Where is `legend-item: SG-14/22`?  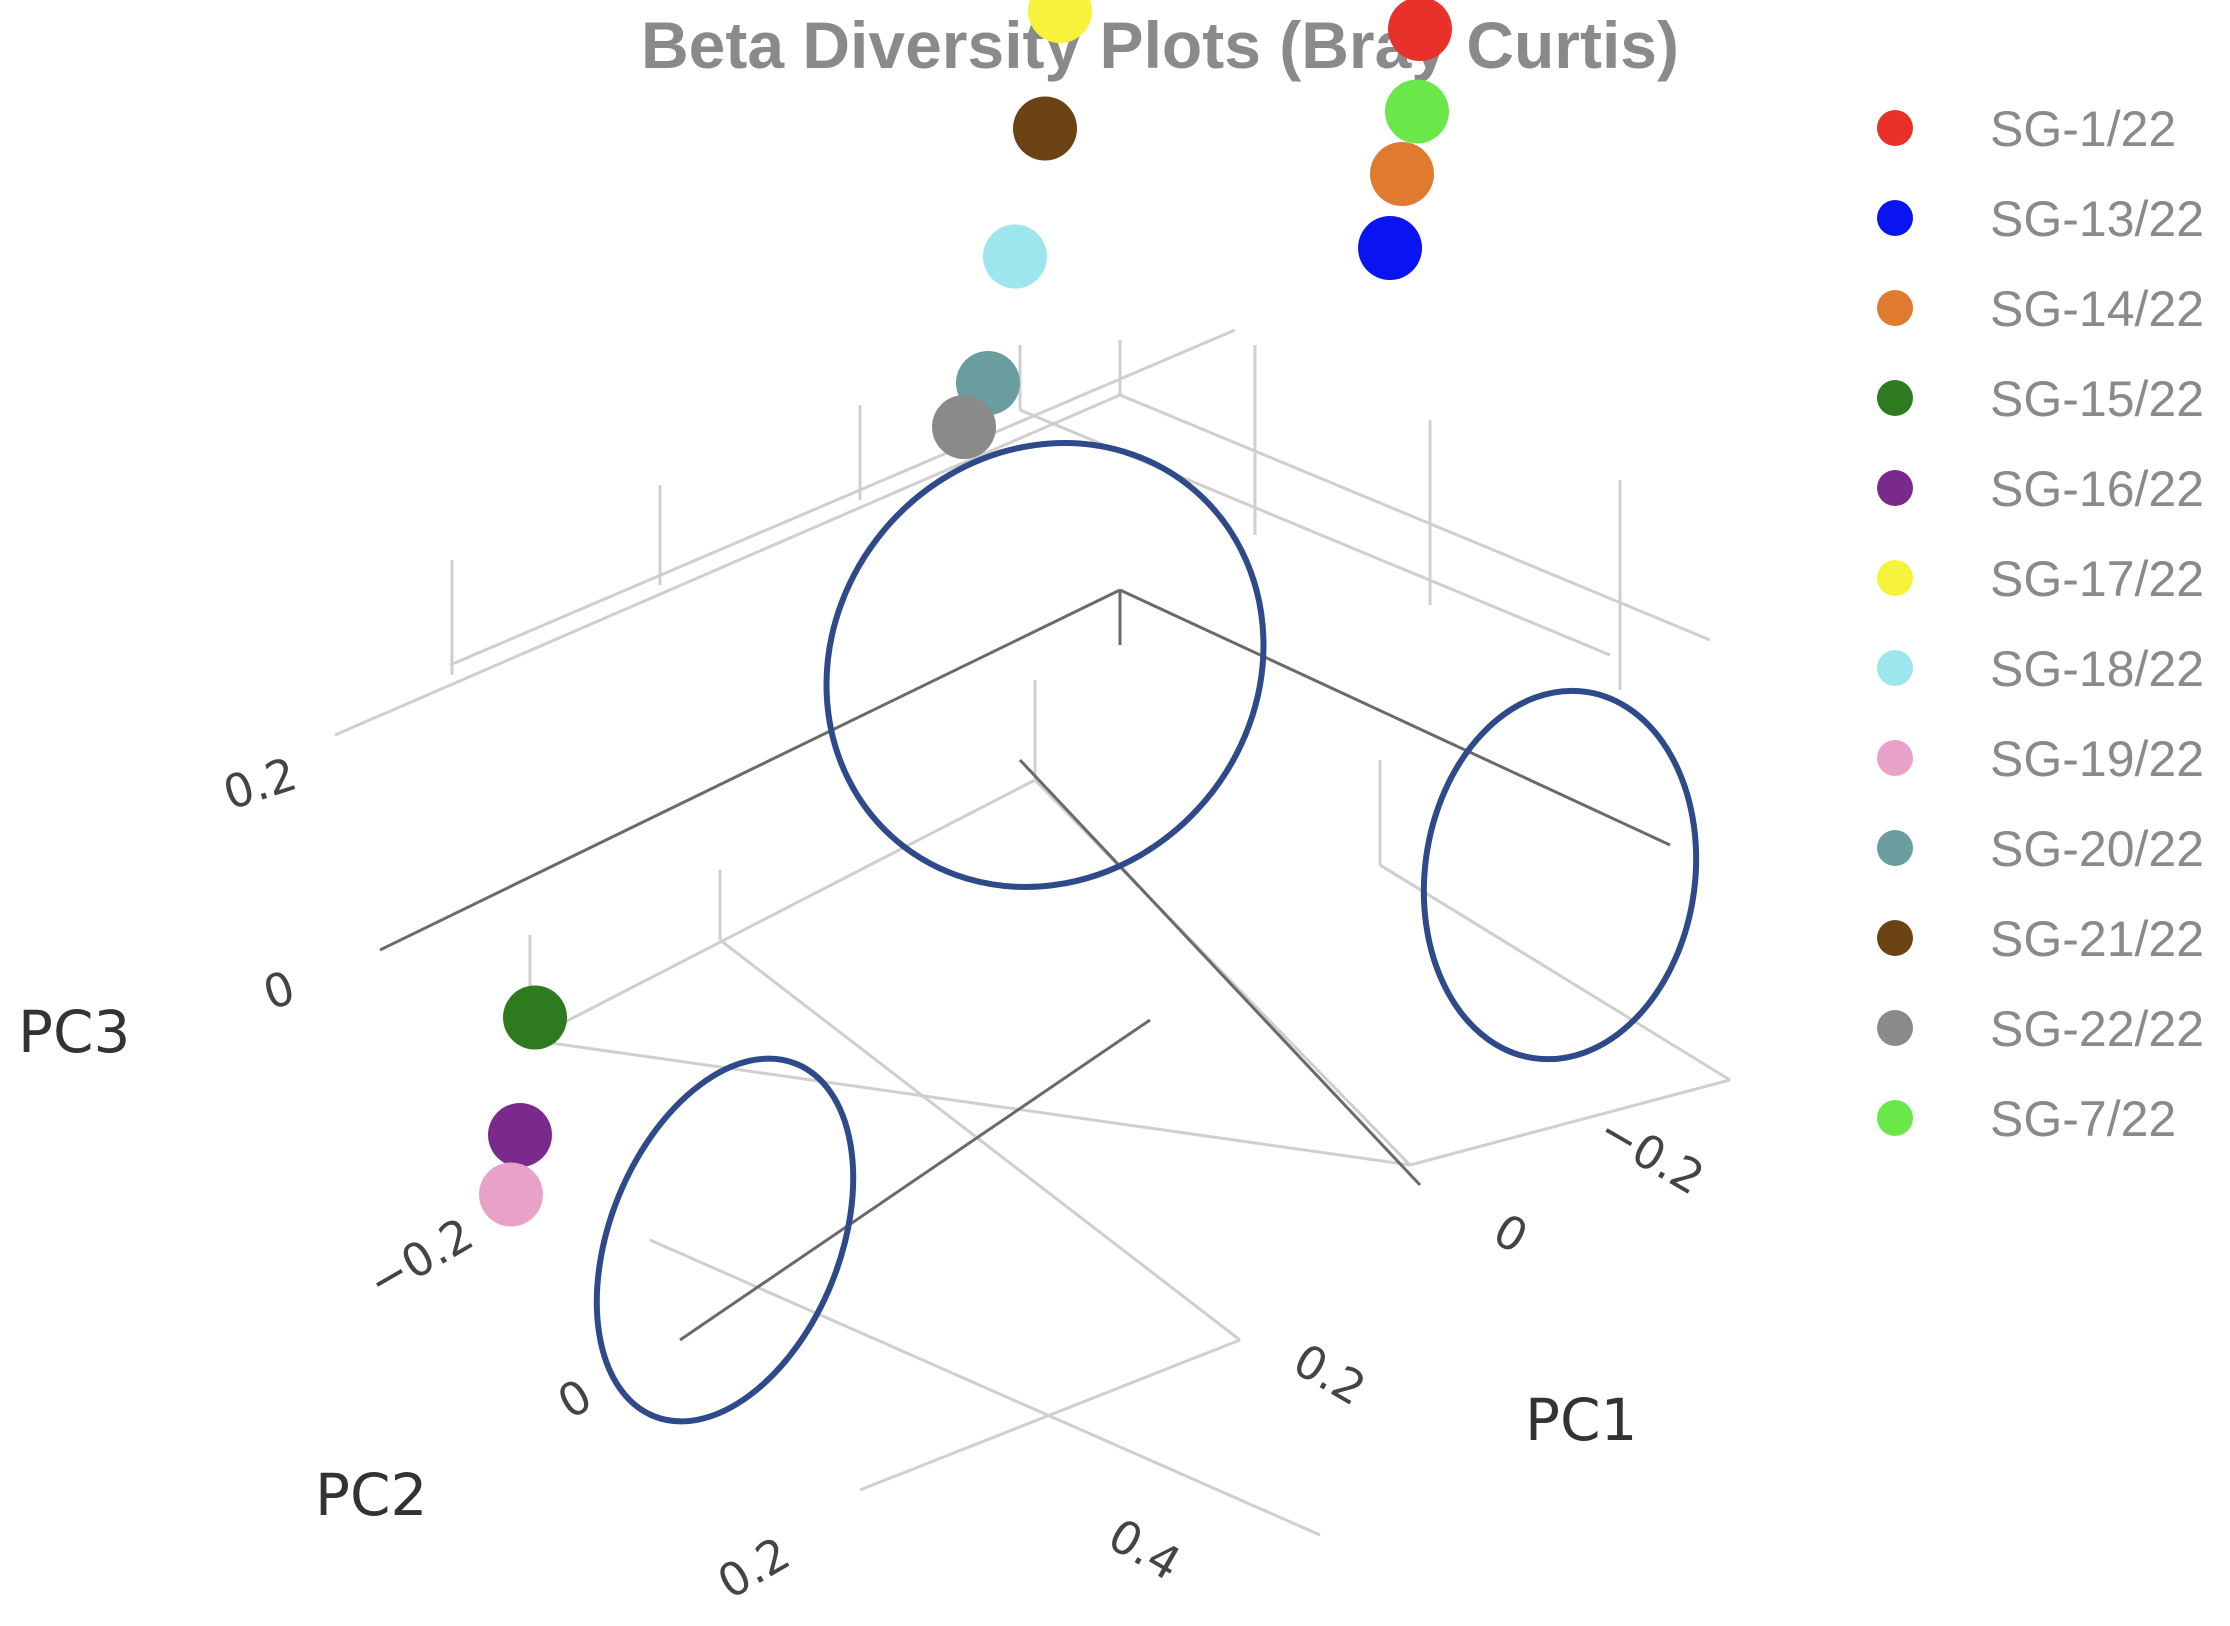 legend-item: SG-14/22 is located at coordinates (2040, 309).